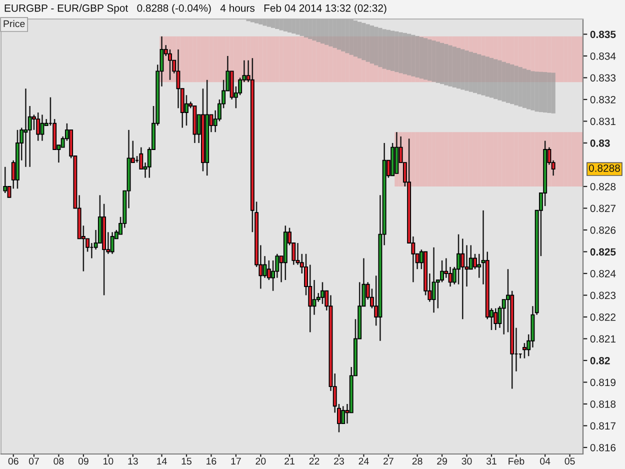  What do you see at coordinates (603, 100) in the screenshot?
I see `y-tick-label: 0.832` at bounding box center [603, 100].